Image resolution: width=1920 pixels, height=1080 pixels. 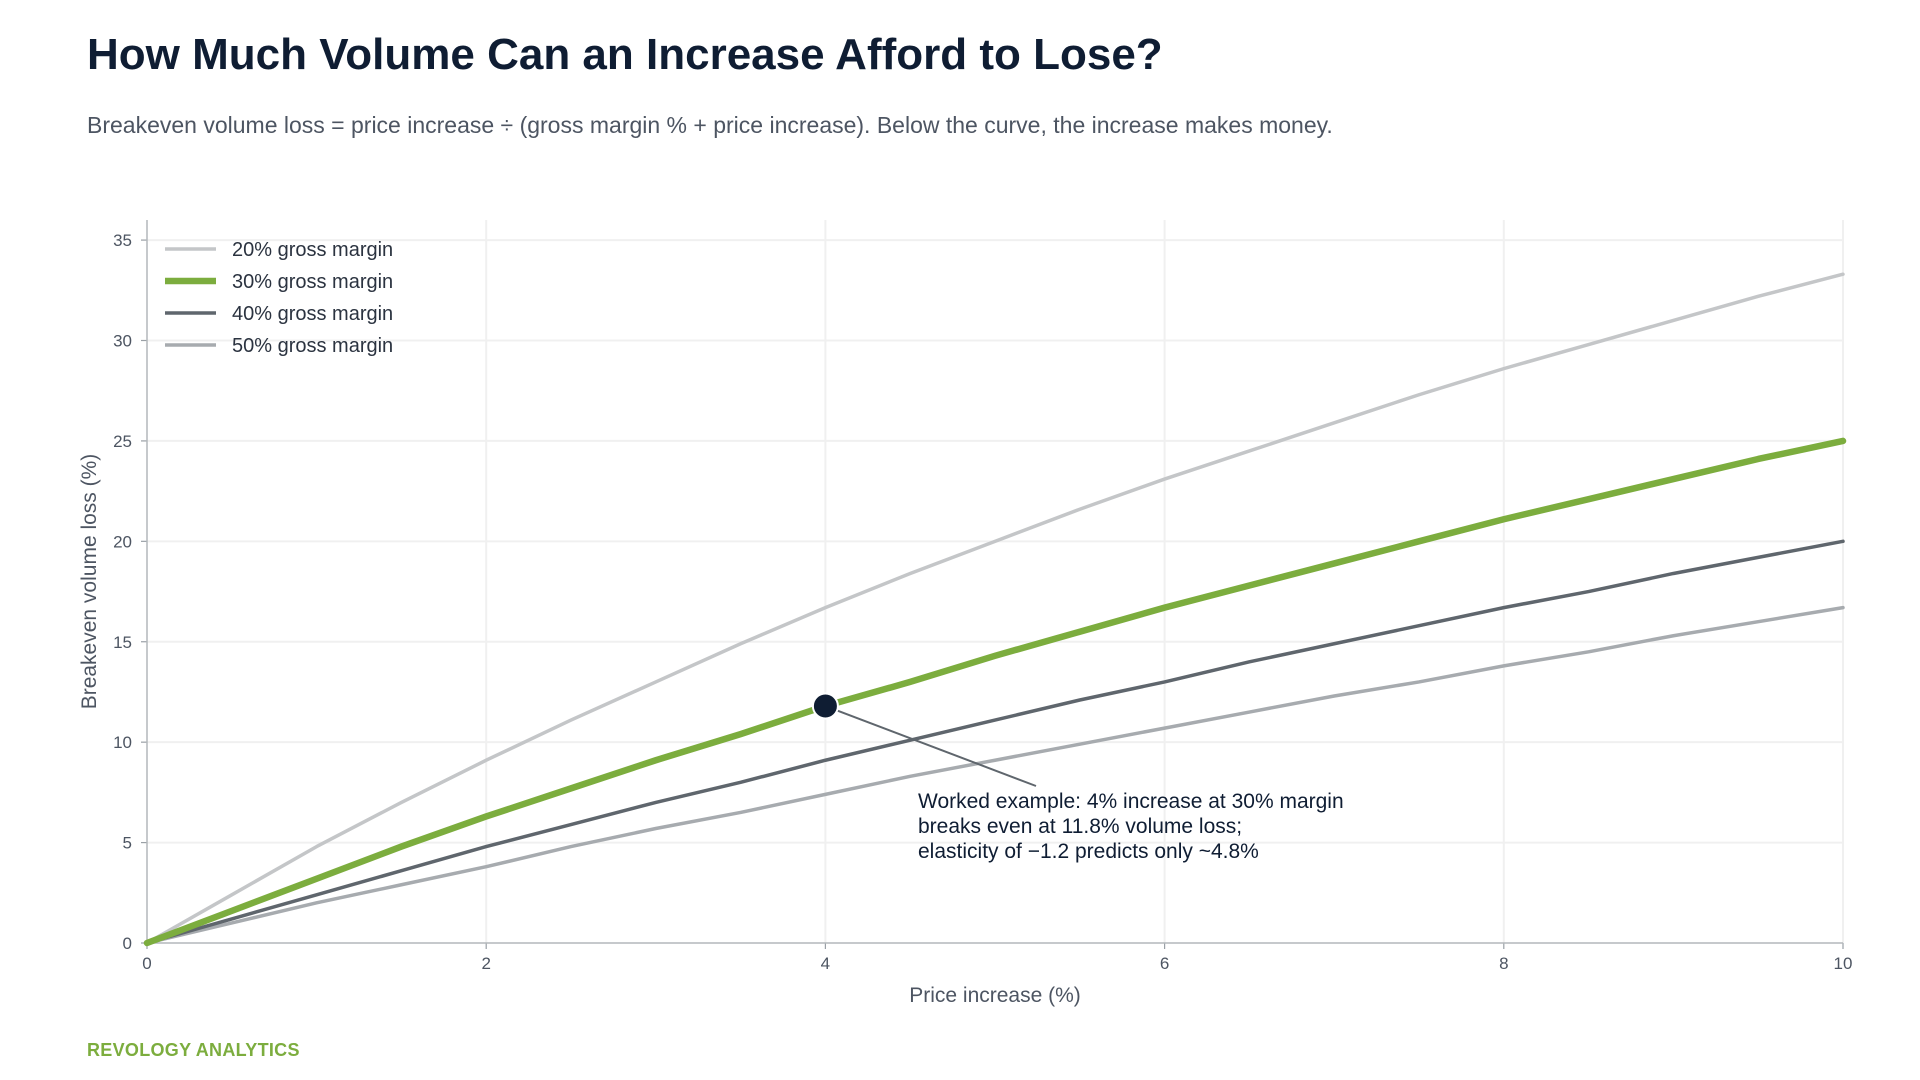 What do you see at coordinates (312, 250) in the screenshot?
I see `legend-label: 20% gross margin` at bounding box center [312, 250].